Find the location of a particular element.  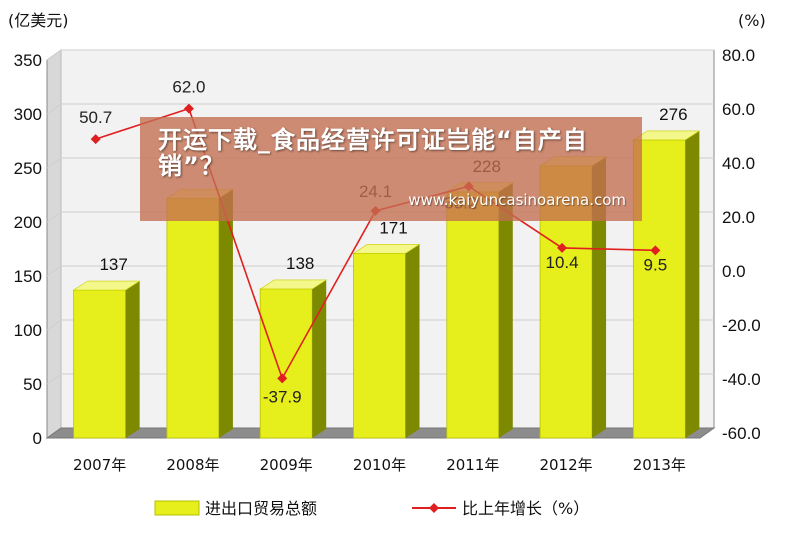

bar-label: 137 is located at coordinates (113, 264).